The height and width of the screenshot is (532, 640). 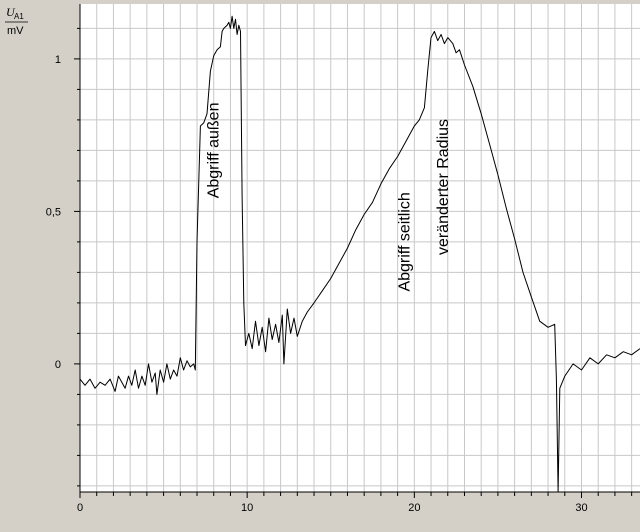 What do you see at coordinates (404, 241) in the screenshot?
I see `annotation-label: Abgriff seitlich` at bounding box center [404, 241].